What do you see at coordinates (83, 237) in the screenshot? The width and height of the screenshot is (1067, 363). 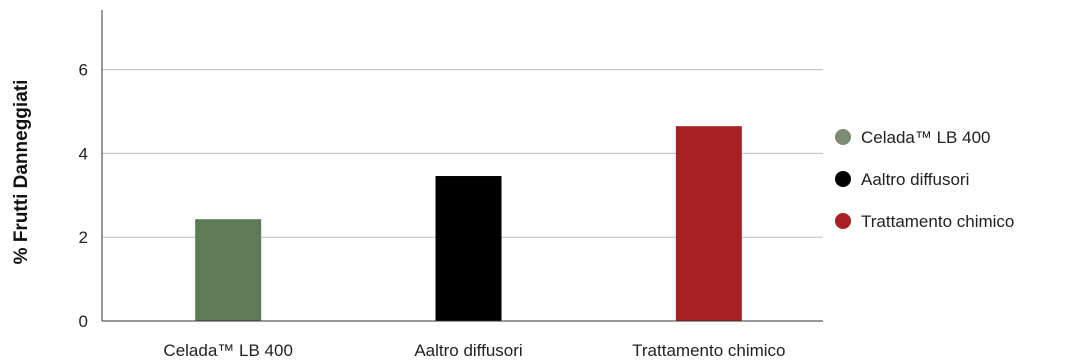 I see `y-tick-label-2: 2` at bounding box center [83, 237].